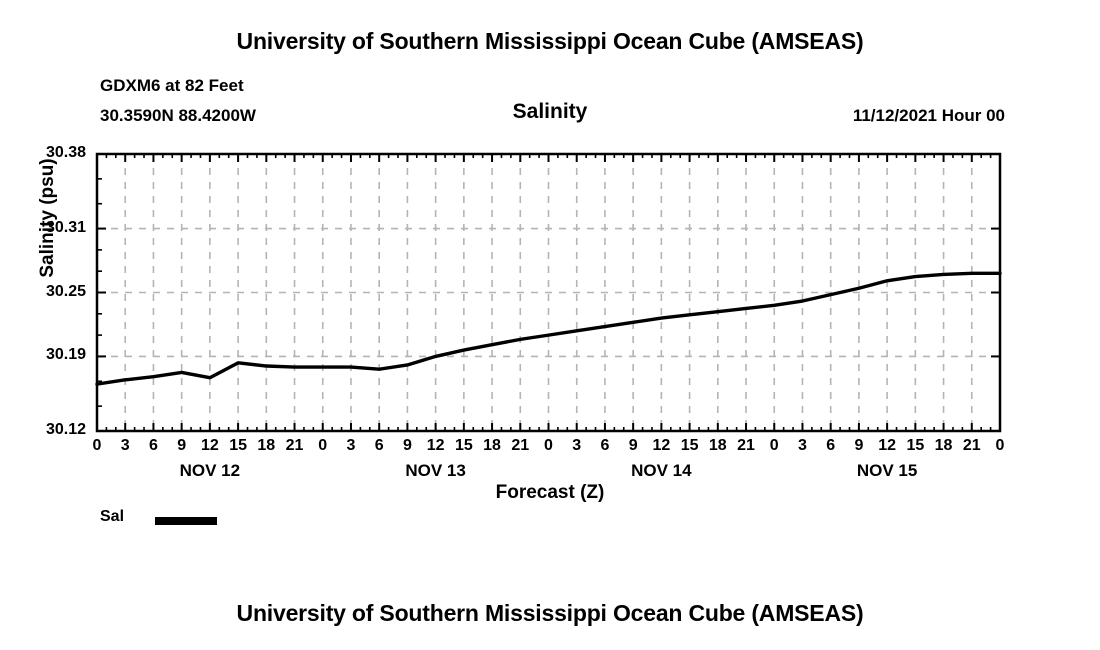 This screenshot has width=1100, height=650. I want to click on day-label: NOV 12, so click(210, 470).